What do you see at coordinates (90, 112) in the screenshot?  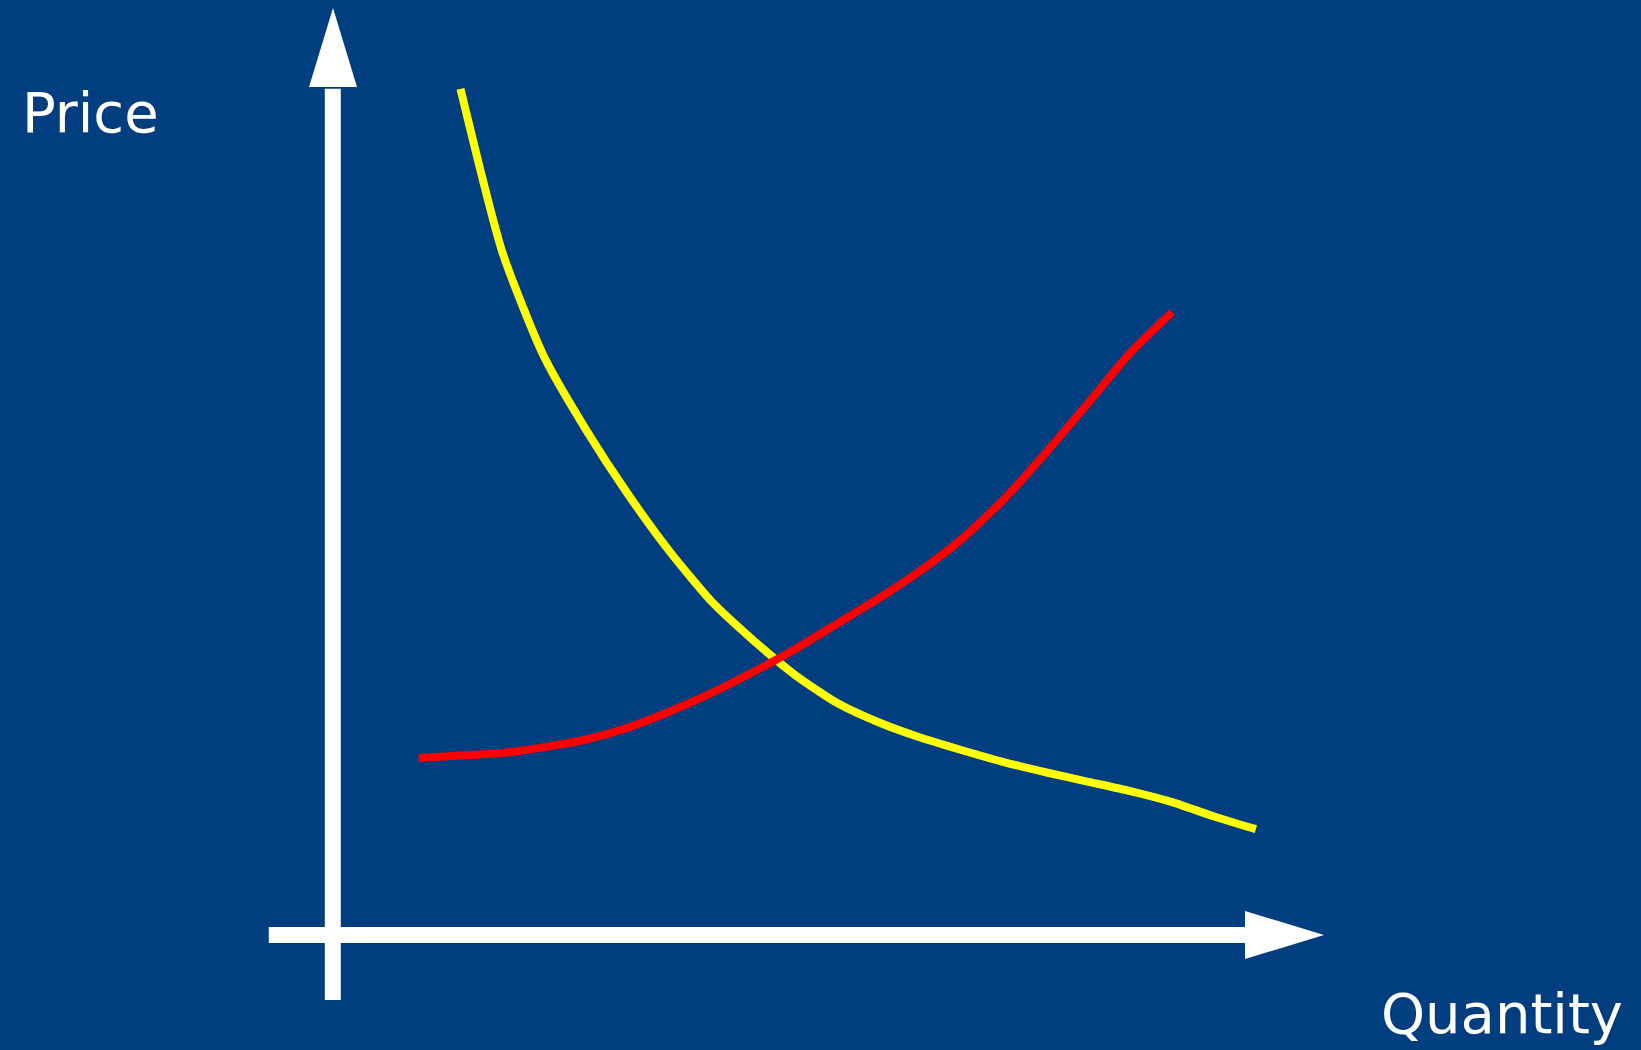 I see `y-axis-title: Price` at bounding box center [90, 112].